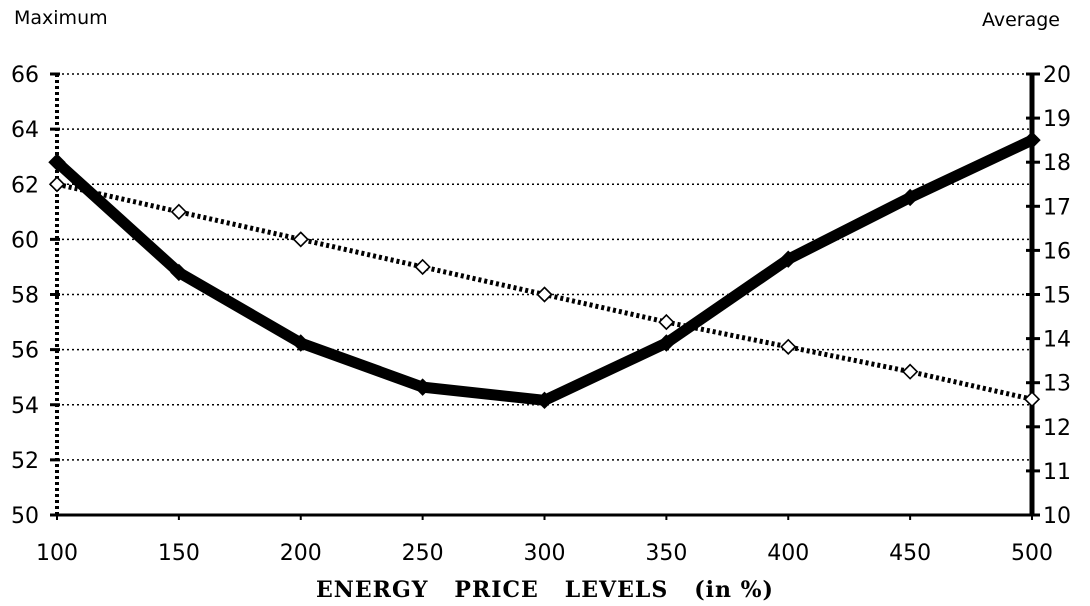 The height and width of the screenshot is (606, 1090). Describe the element at coordinates (25, 130) in the screenshot. I see `y-left-tick-label: 64` at that location.